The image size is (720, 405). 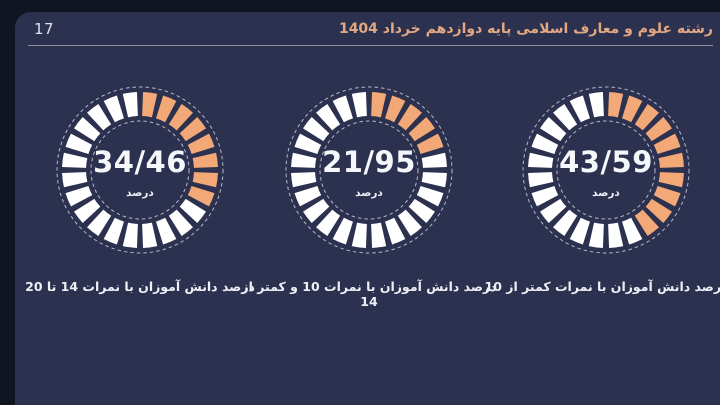 What do you see at coordinates (606, 162) in the screenshot?
I see `gauge-value: 43/59` at bounding box center [606, 162].